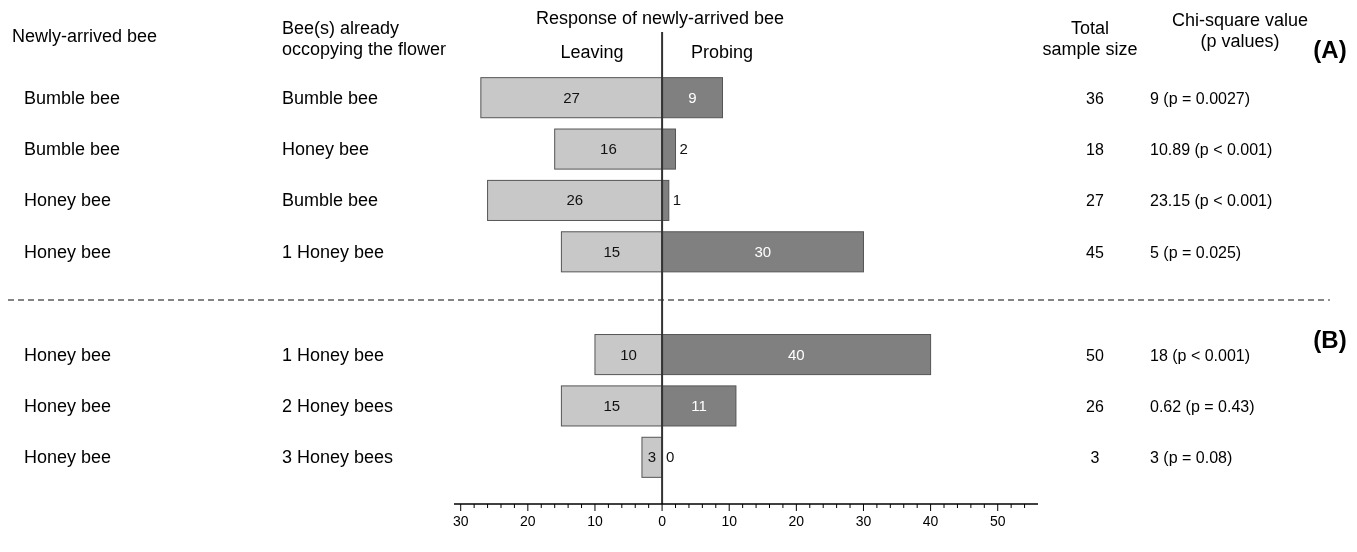 The image size is (1357, 552). I want to click on data-label: 16, so click(608, 149).